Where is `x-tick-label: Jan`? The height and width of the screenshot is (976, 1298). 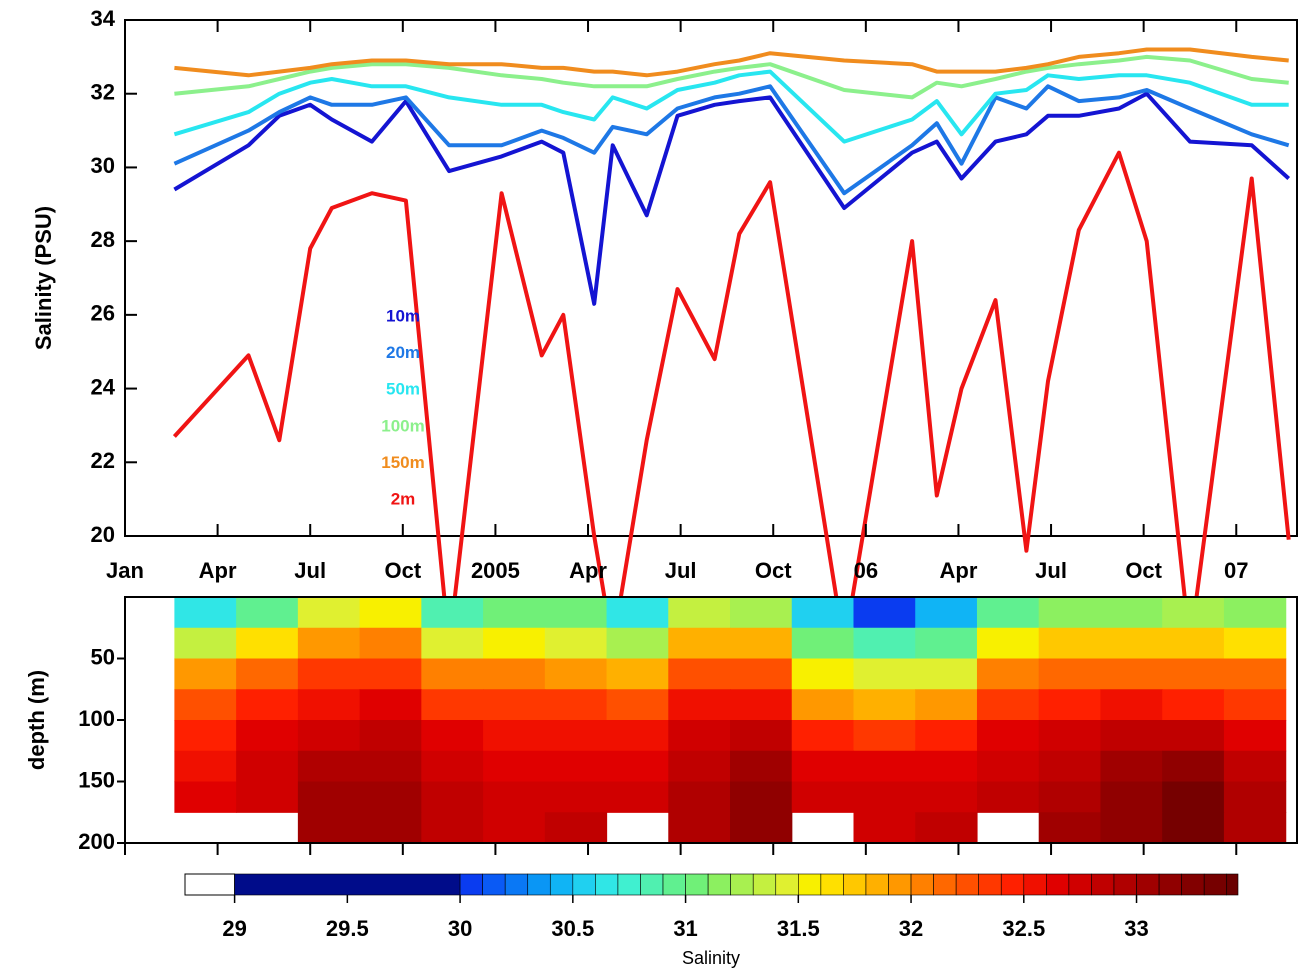
x-tick-label: Jan is located at coordinates (125, 570).